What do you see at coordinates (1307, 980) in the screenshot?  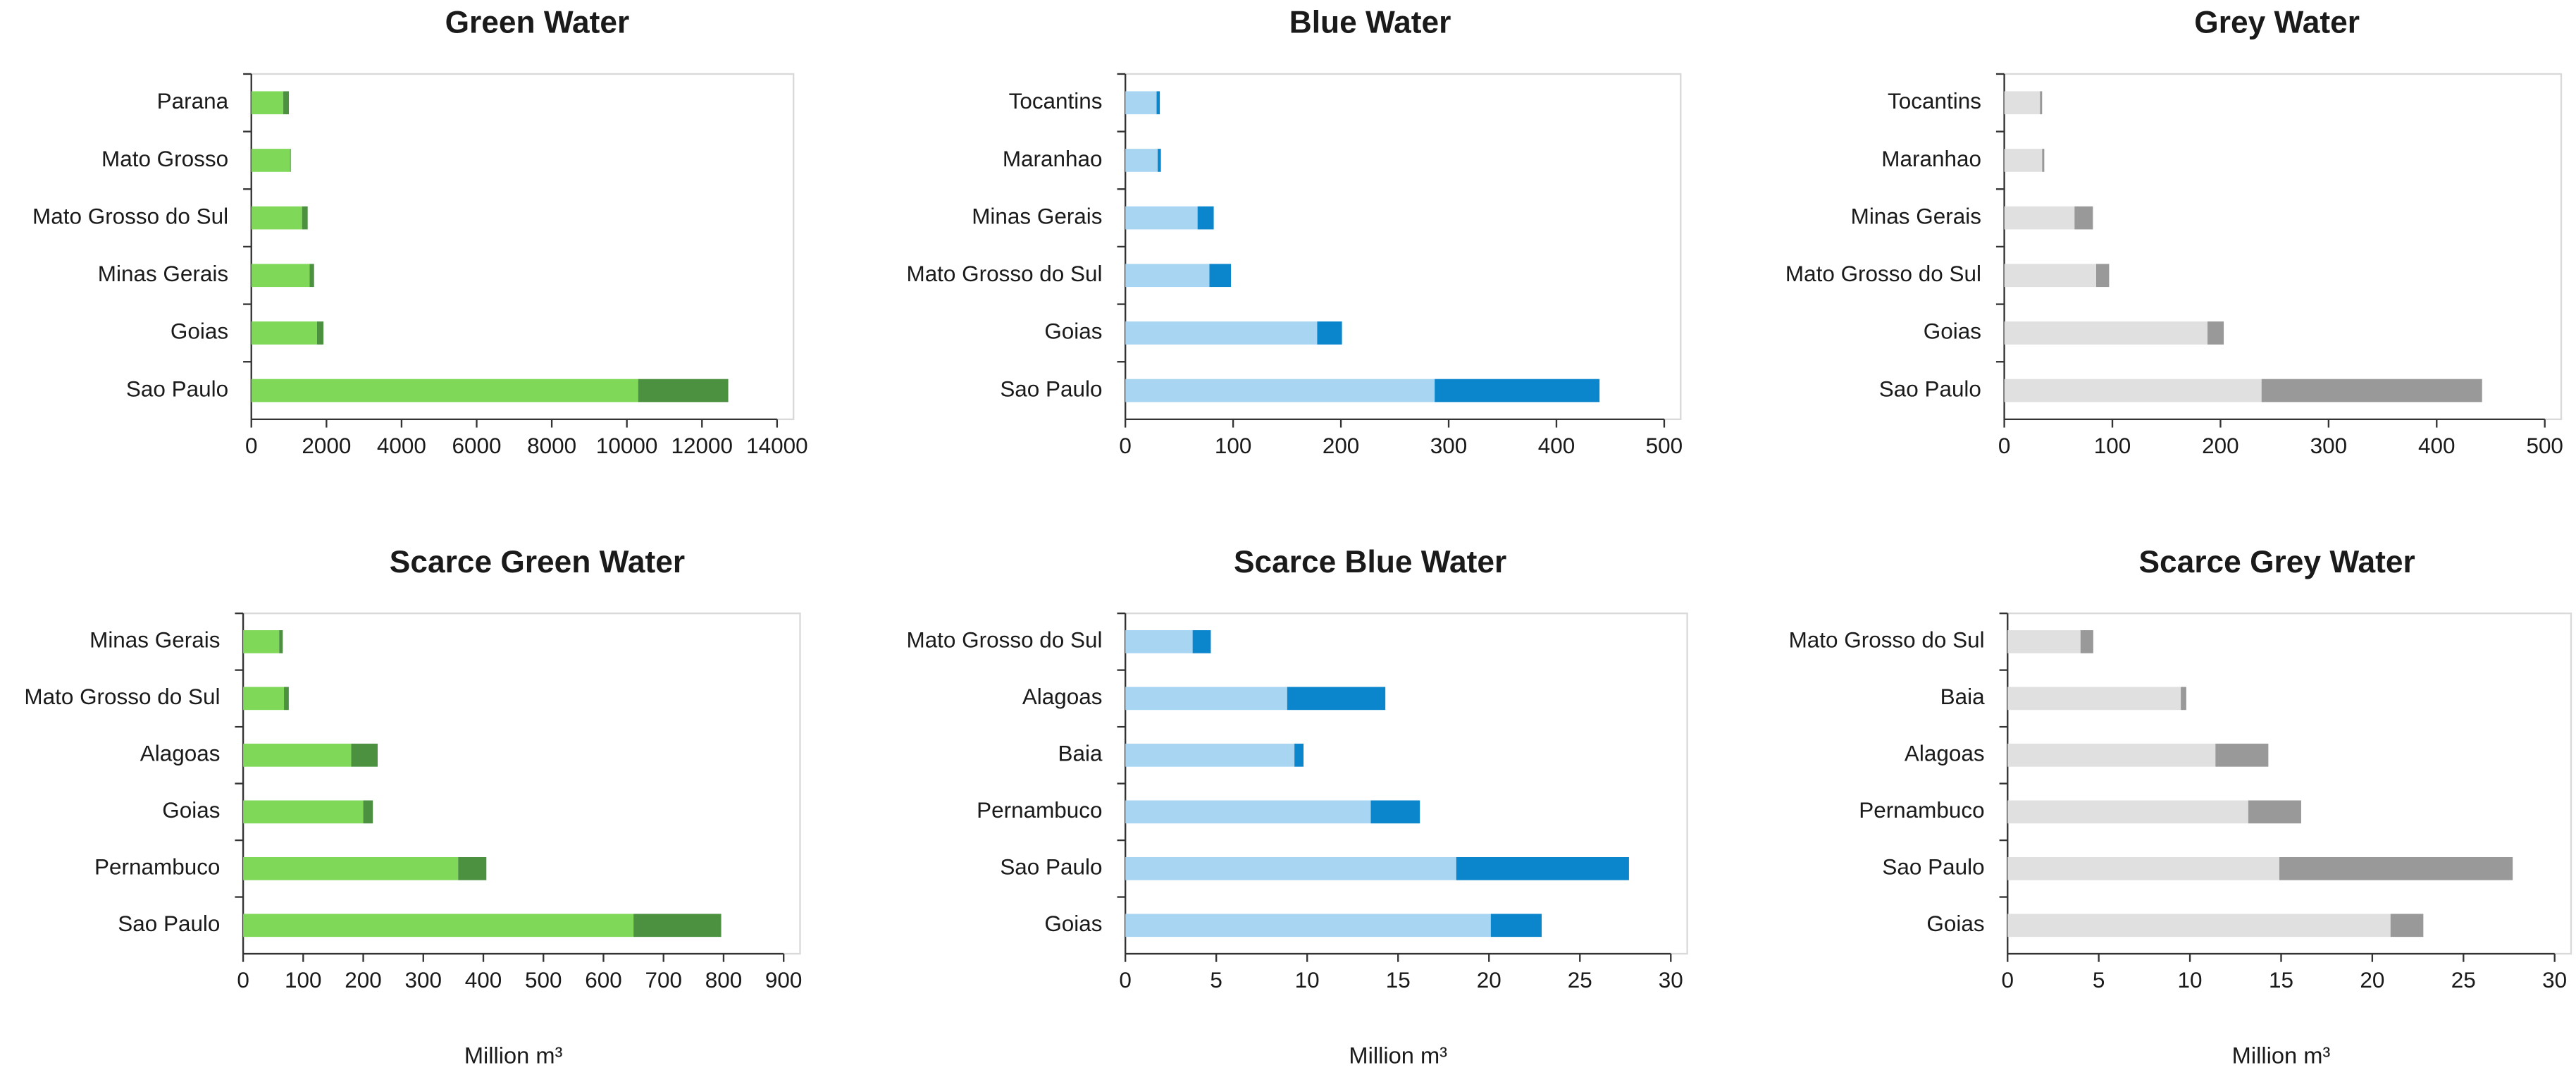 I see `x-tick-label: 10` at bounding box center [1307, 980].